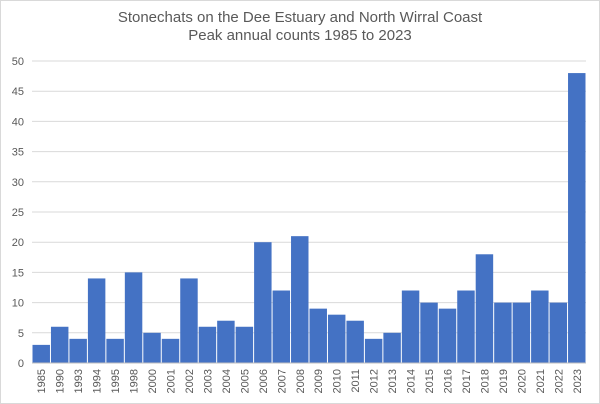 The image size is (600, 404). I want to click on x-tick-label: 1995, so click(116, 381).